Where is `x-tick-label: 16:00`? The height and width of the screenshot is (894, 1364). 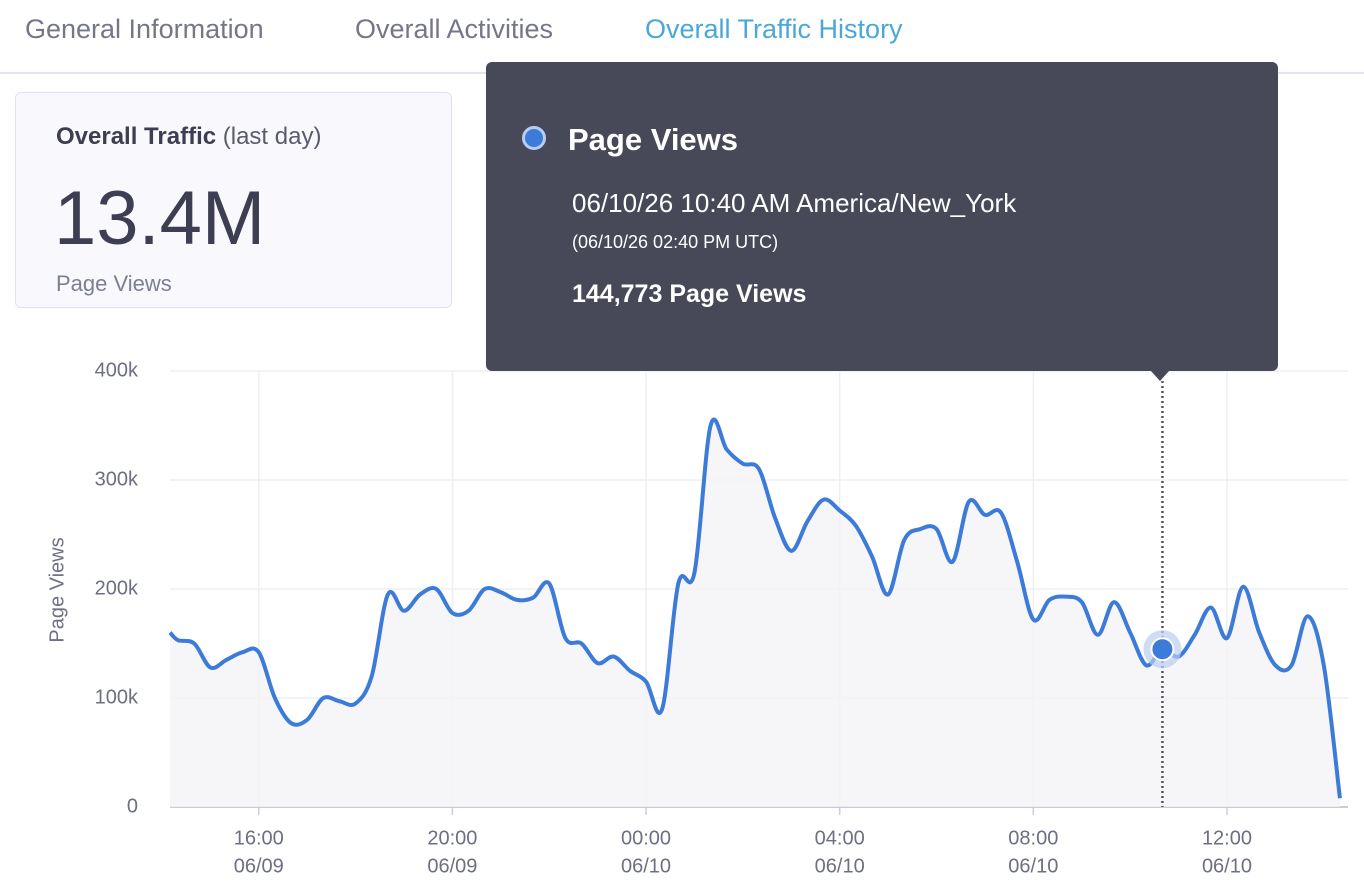 x-tick-label: 16:00 is located at coordinates (259, 838).